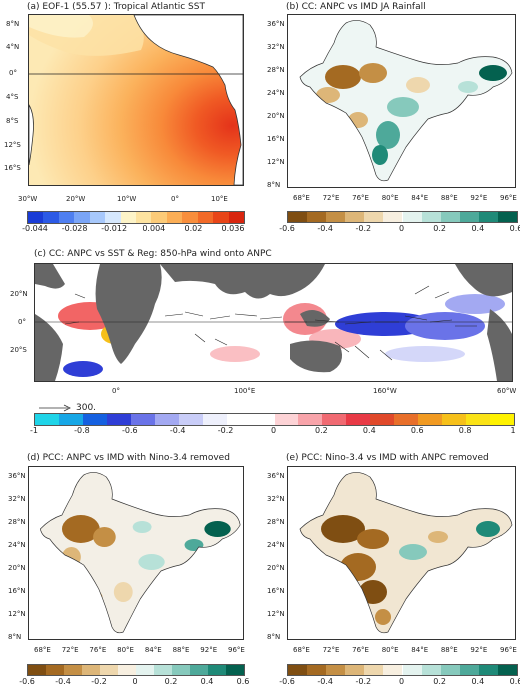 The image size is (520, 686). What do you see at coordinates (356, 7) in the screenshot?
I see `panel-b-title: (b) CC: ANPC vs IMD JA Rainfall` at bounding box center [356, 7].